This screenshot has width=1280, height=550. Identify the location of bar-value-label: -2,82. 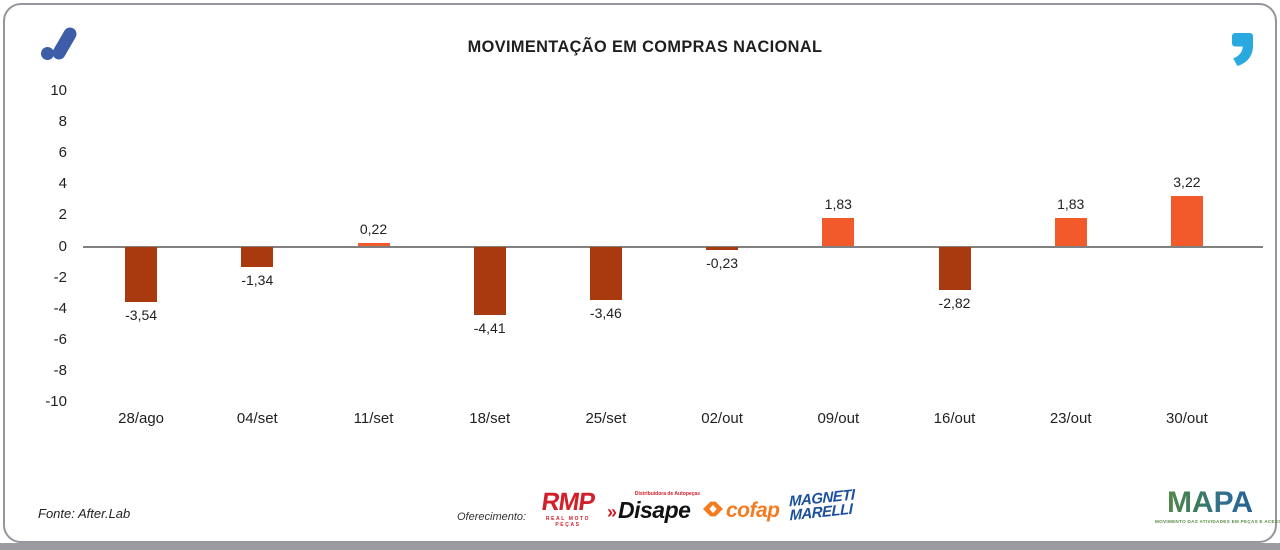
(954, 303).